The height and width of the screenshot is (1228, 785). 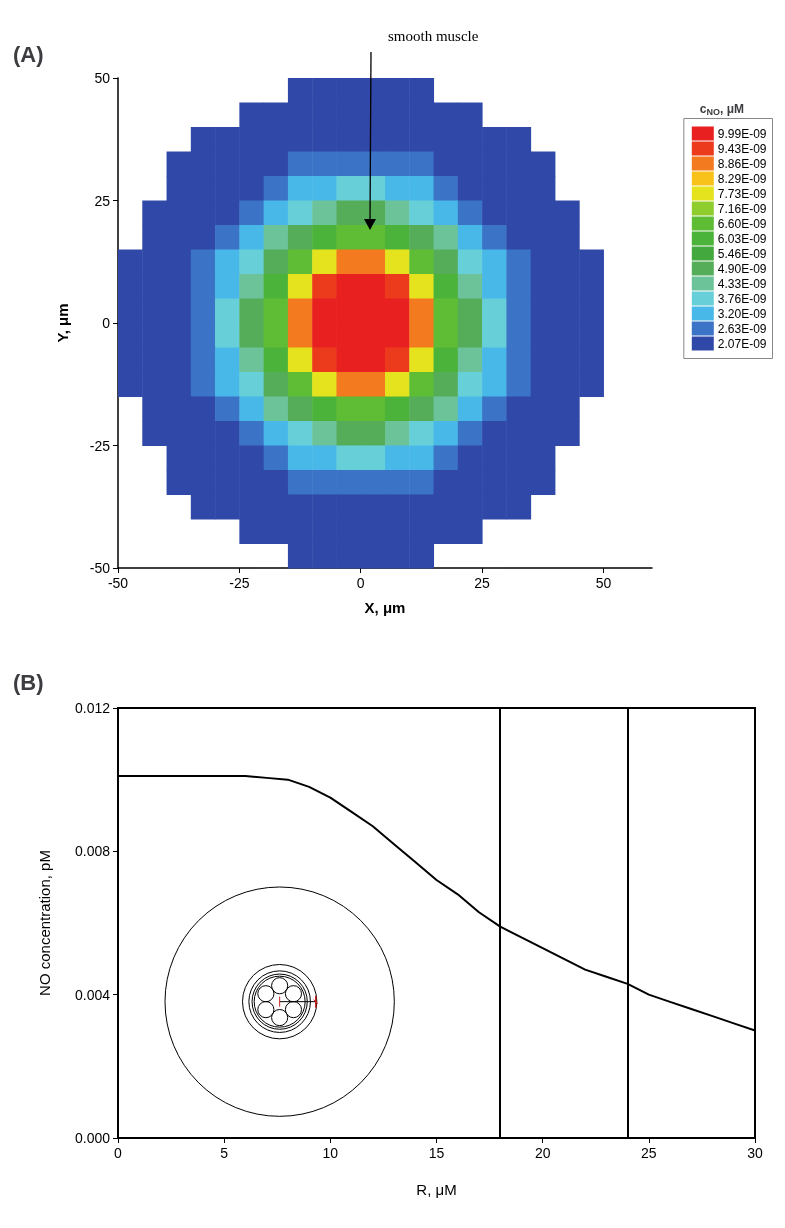 What do you see at coordinates (239, 583) in the screenshot?
I see `x-tick-label: -25` at bounding box center [239, 583].